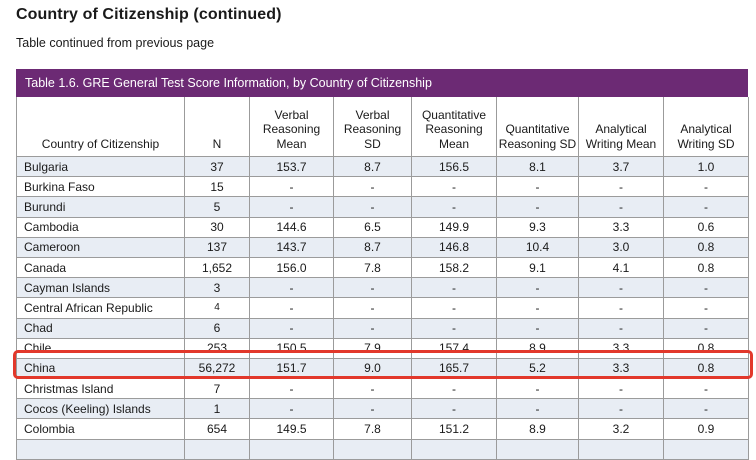  What do you see at coordinates (382, 449) in the screenshot?
I see `table-row-partial` at bounding box center [382, 449].